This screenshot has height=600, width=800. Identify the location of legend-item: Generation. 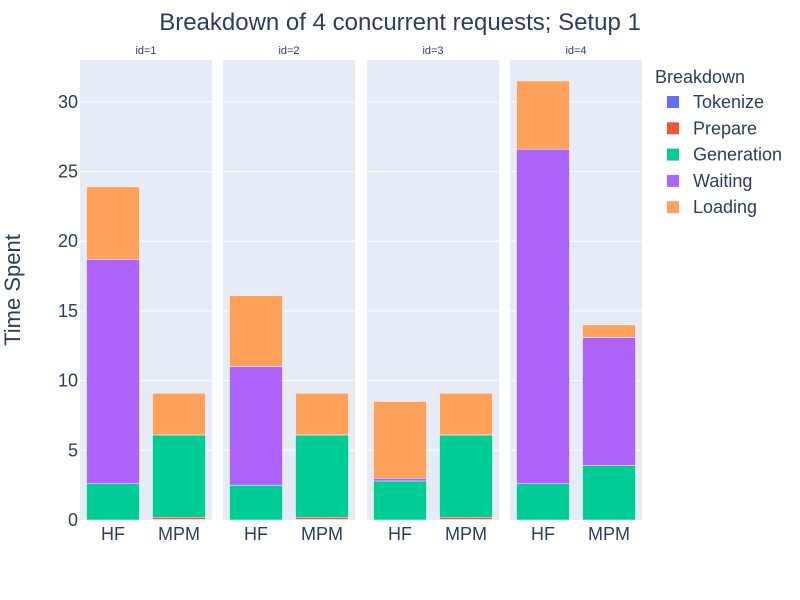
(724, 155).